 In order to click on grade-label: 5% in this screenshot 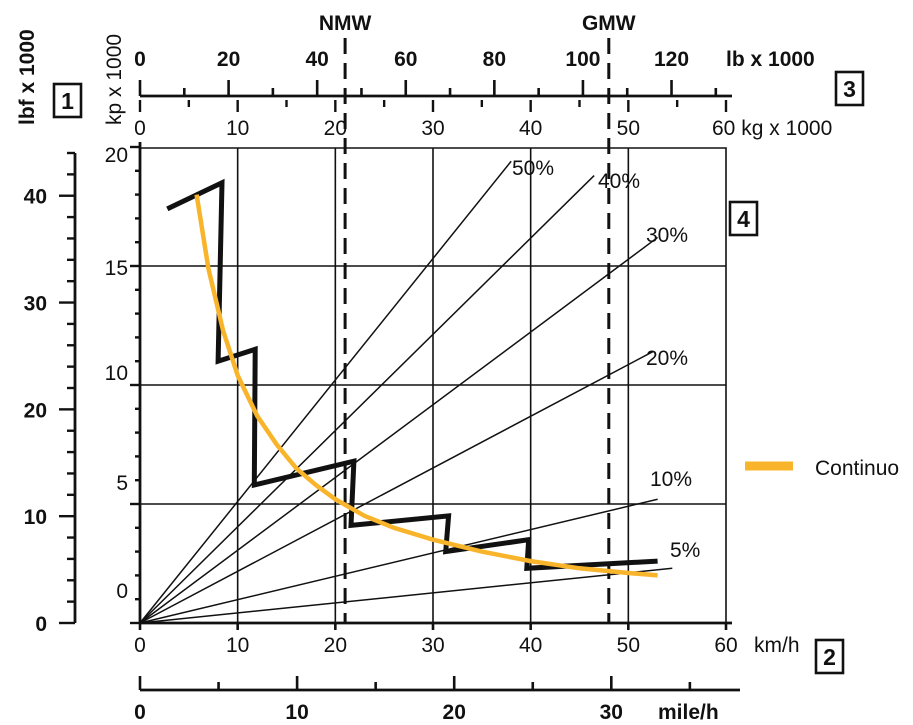, I will do `click(685, 550)`.